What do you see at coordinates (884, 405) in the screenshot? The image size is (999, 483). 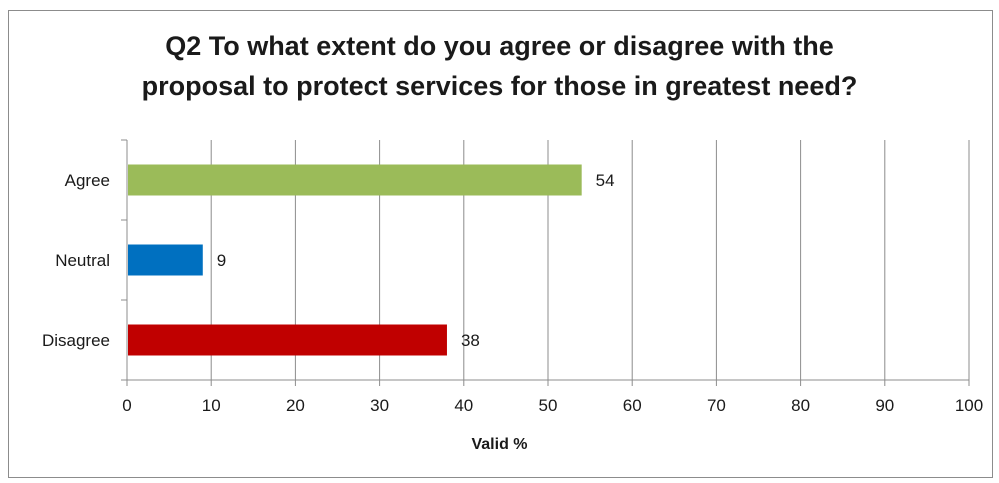 I see `x-tick-label: 90` at bounding box center [884, 405].